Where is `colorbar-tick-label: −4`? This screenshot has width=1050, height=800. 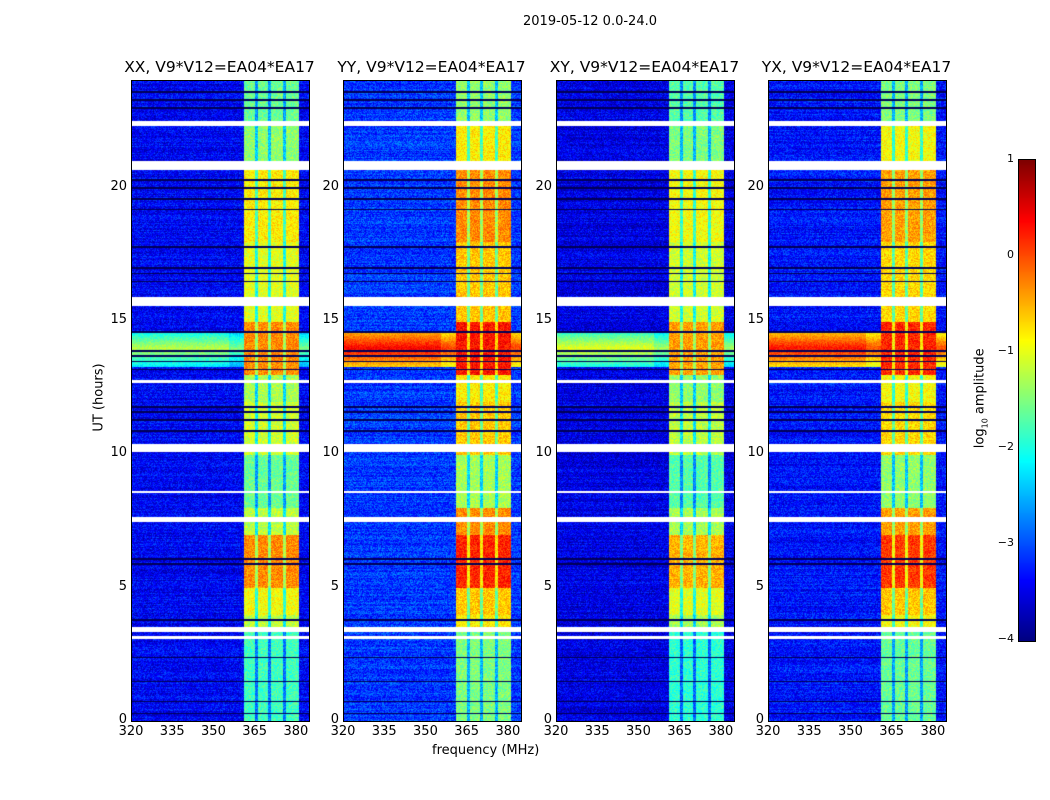 colorbar-tick-label: −4 is located at coordinates (1005, 638).